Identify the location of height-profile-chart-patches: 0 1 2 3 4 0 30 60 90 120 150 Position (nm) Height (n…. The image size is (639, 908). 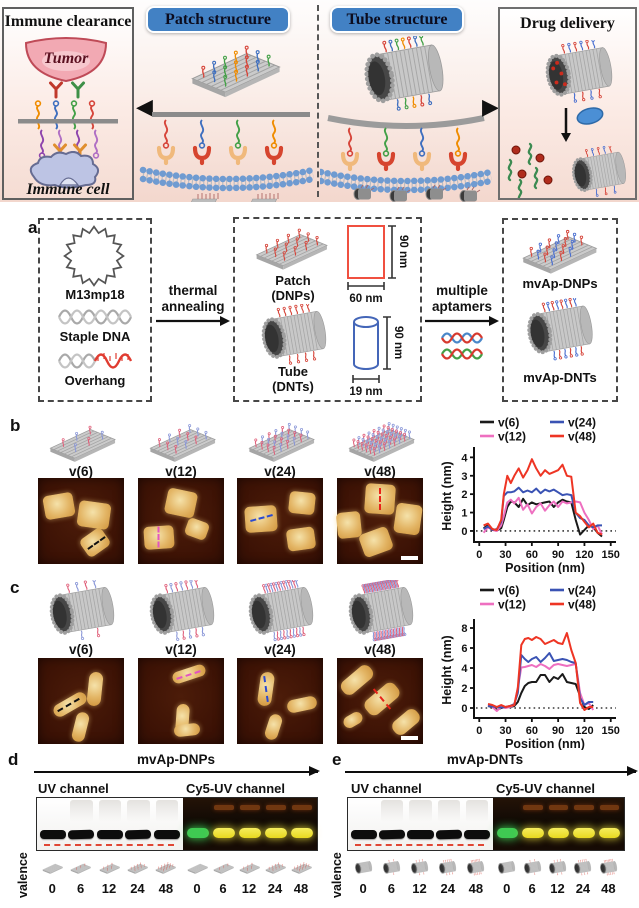
(530, 495).